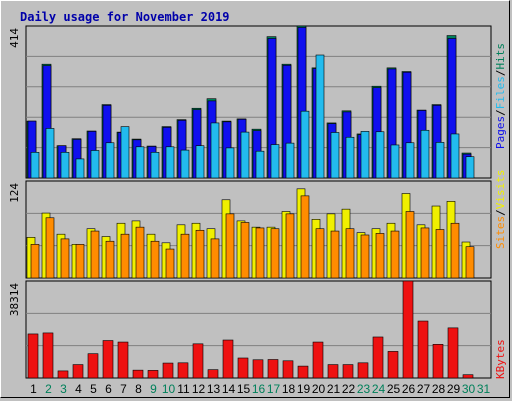 This screenshot has width=512, height=401. What do you see at coordinates (63, 389) in the screenshot?
I see `x-tick-day-3: 3` at bounding box center [63, 389].